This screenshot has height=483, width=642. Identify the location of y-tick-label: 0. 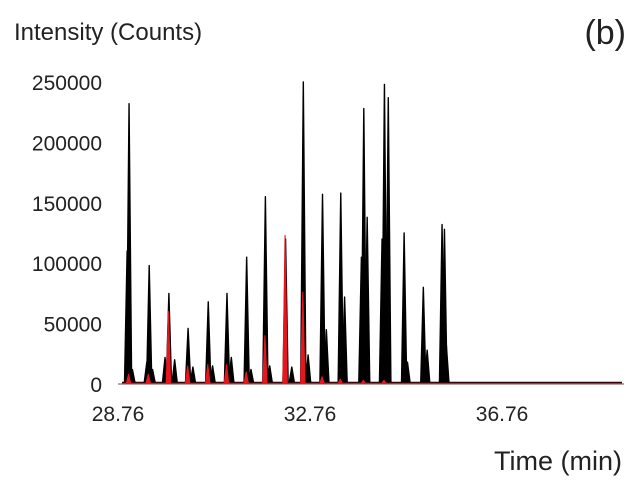
(96, 385).